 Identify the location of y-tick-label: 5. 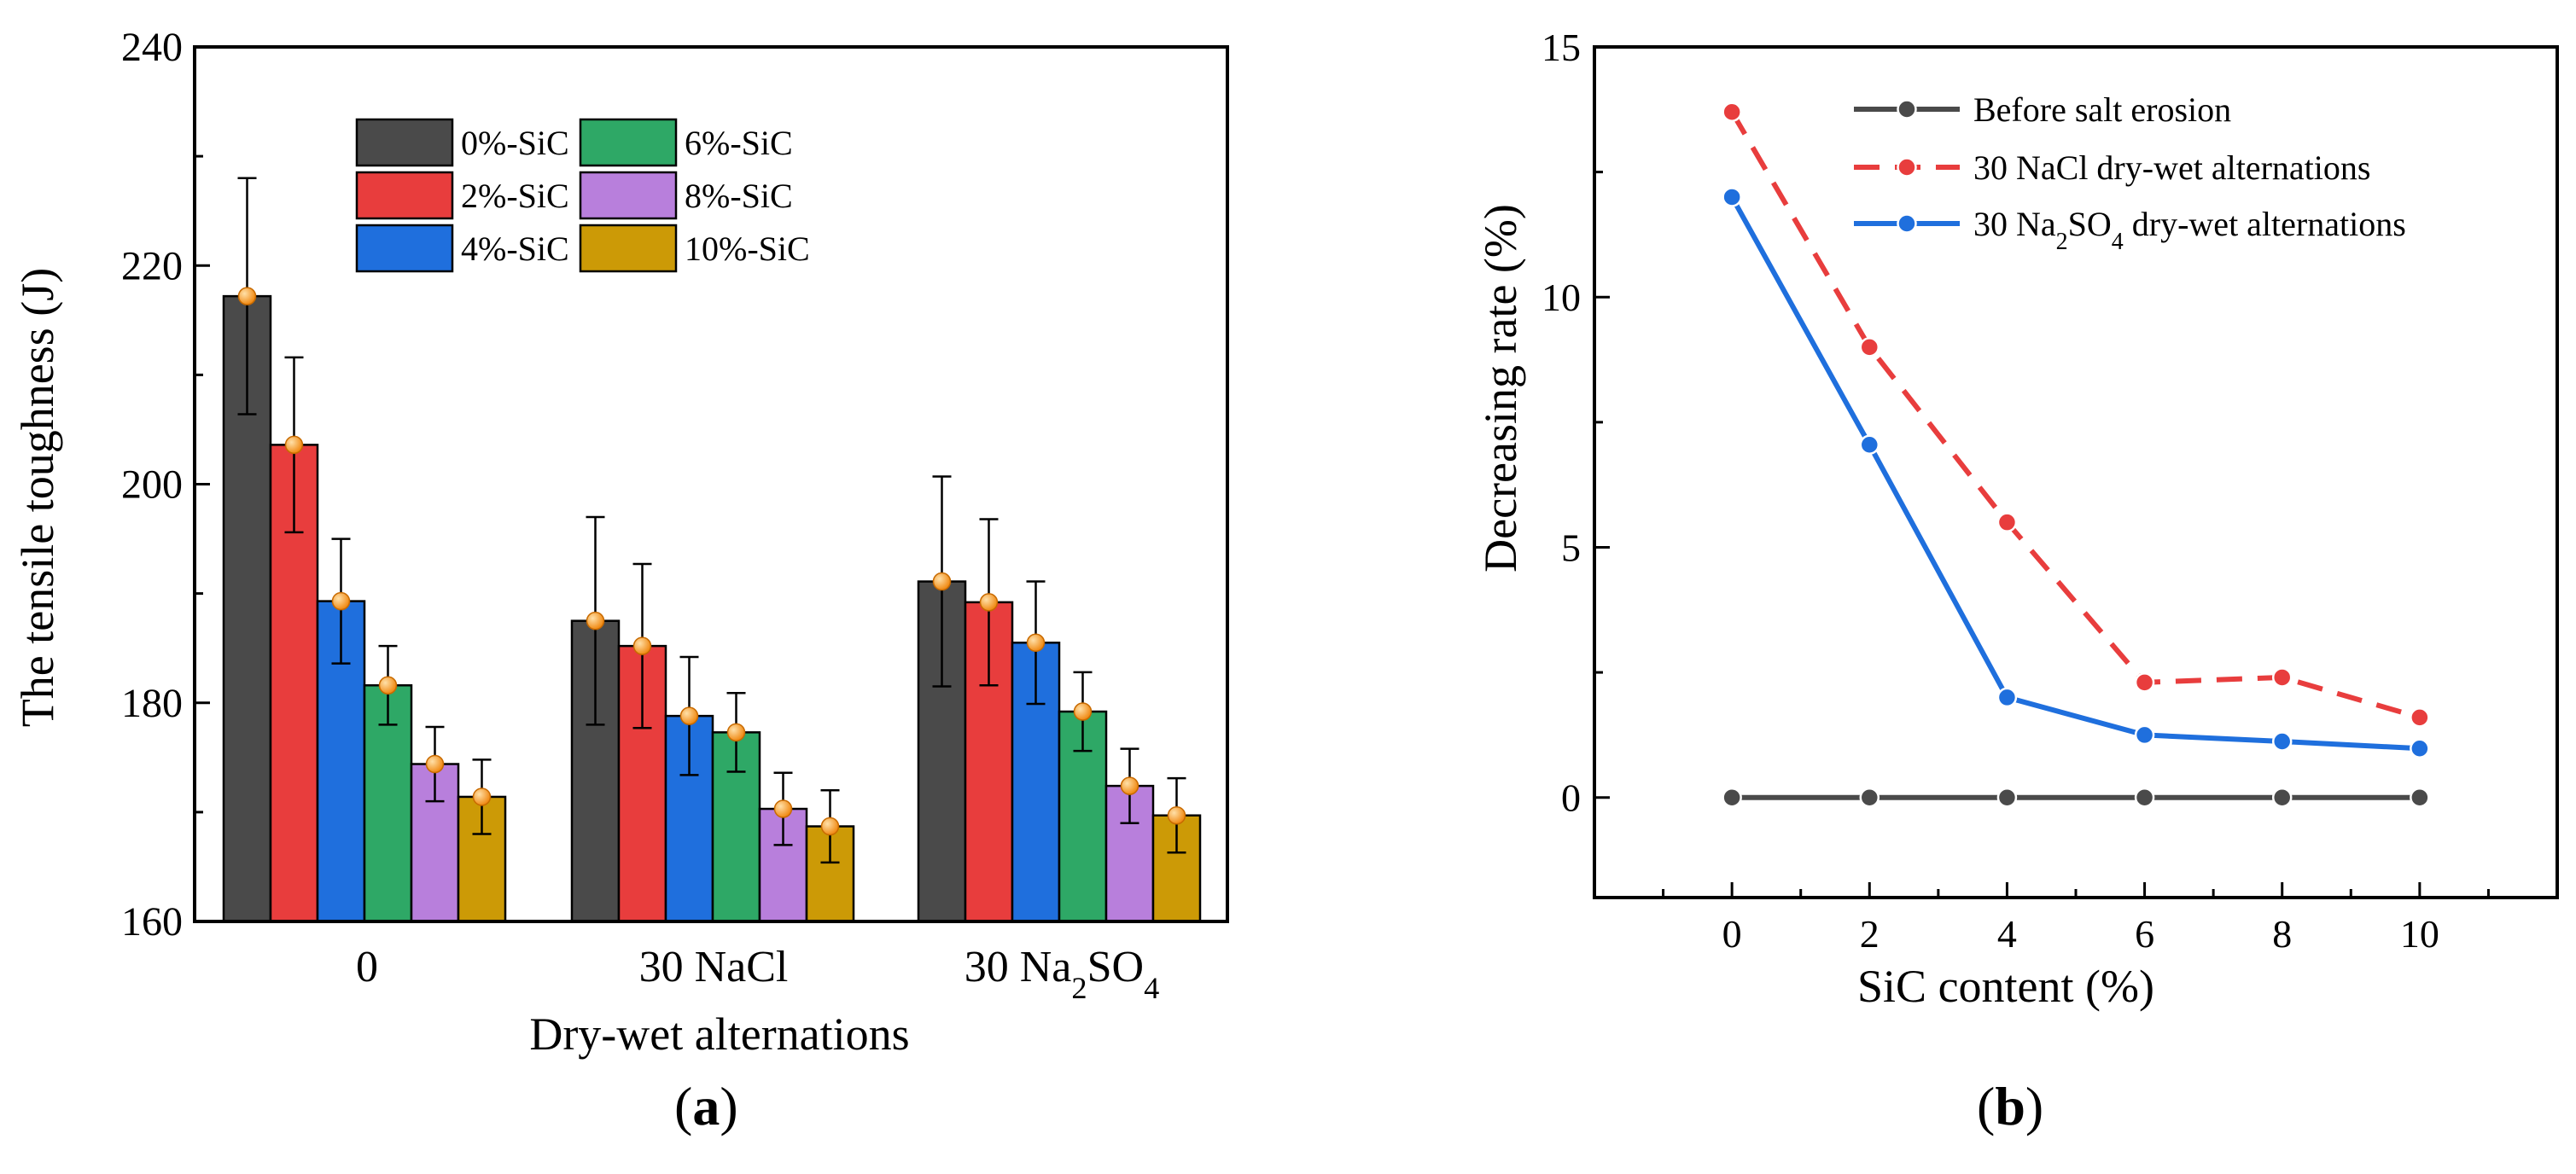
(1571, 547).